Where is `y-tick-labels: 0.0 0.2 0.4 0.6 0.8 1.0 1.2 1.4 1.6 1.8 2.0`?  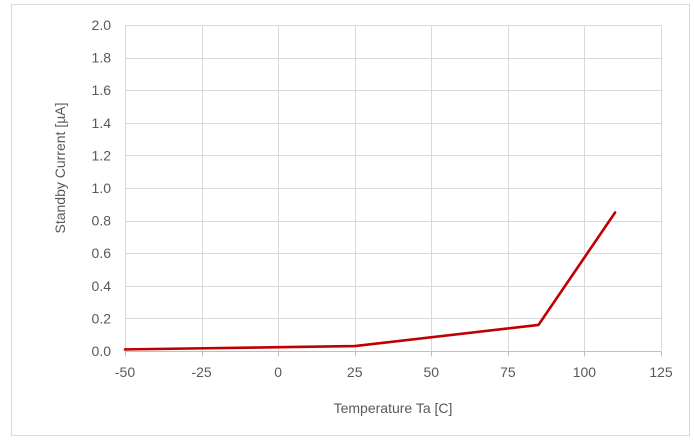
y-tick-labels: 0.0 0.2 0.4 0.6 0.8 1.0 1.2 1.4 1.6 1.8 2.0 is located at coordinates (102, 188).